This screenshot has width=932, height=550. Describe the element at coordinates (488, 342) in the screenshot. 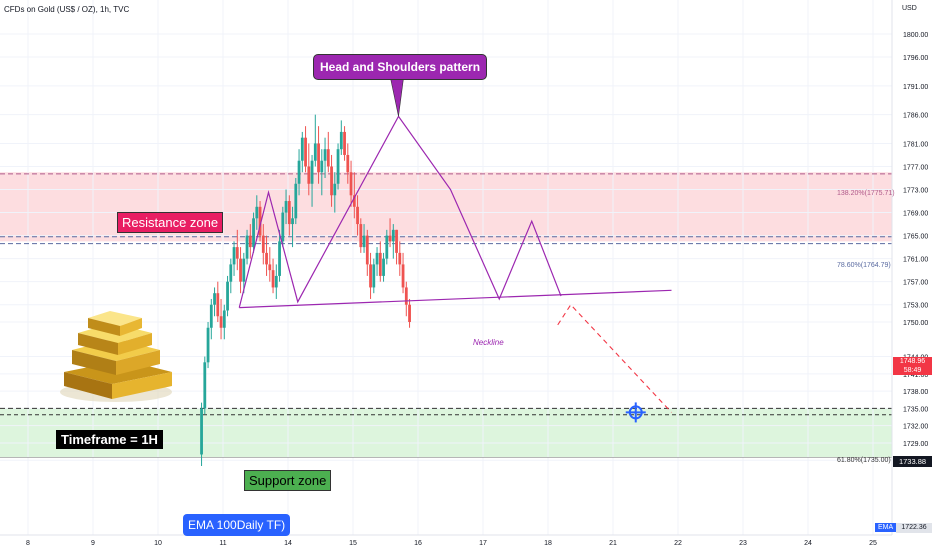

I see `neckline-label: Neckline` at that location.